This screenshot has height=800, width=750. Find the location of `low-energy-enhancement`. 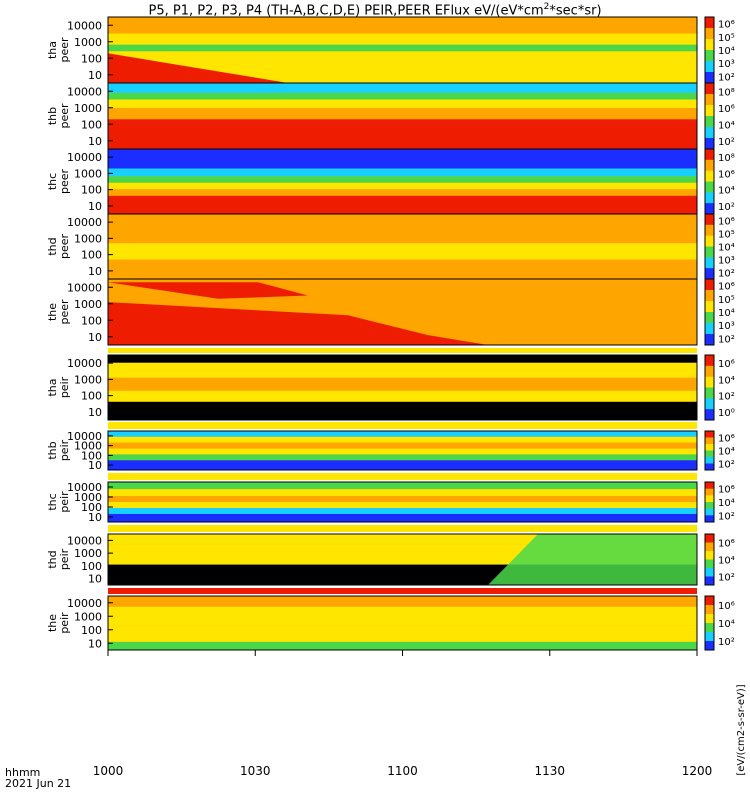

low-energy-enhancement is located at coordinates (198, 68).